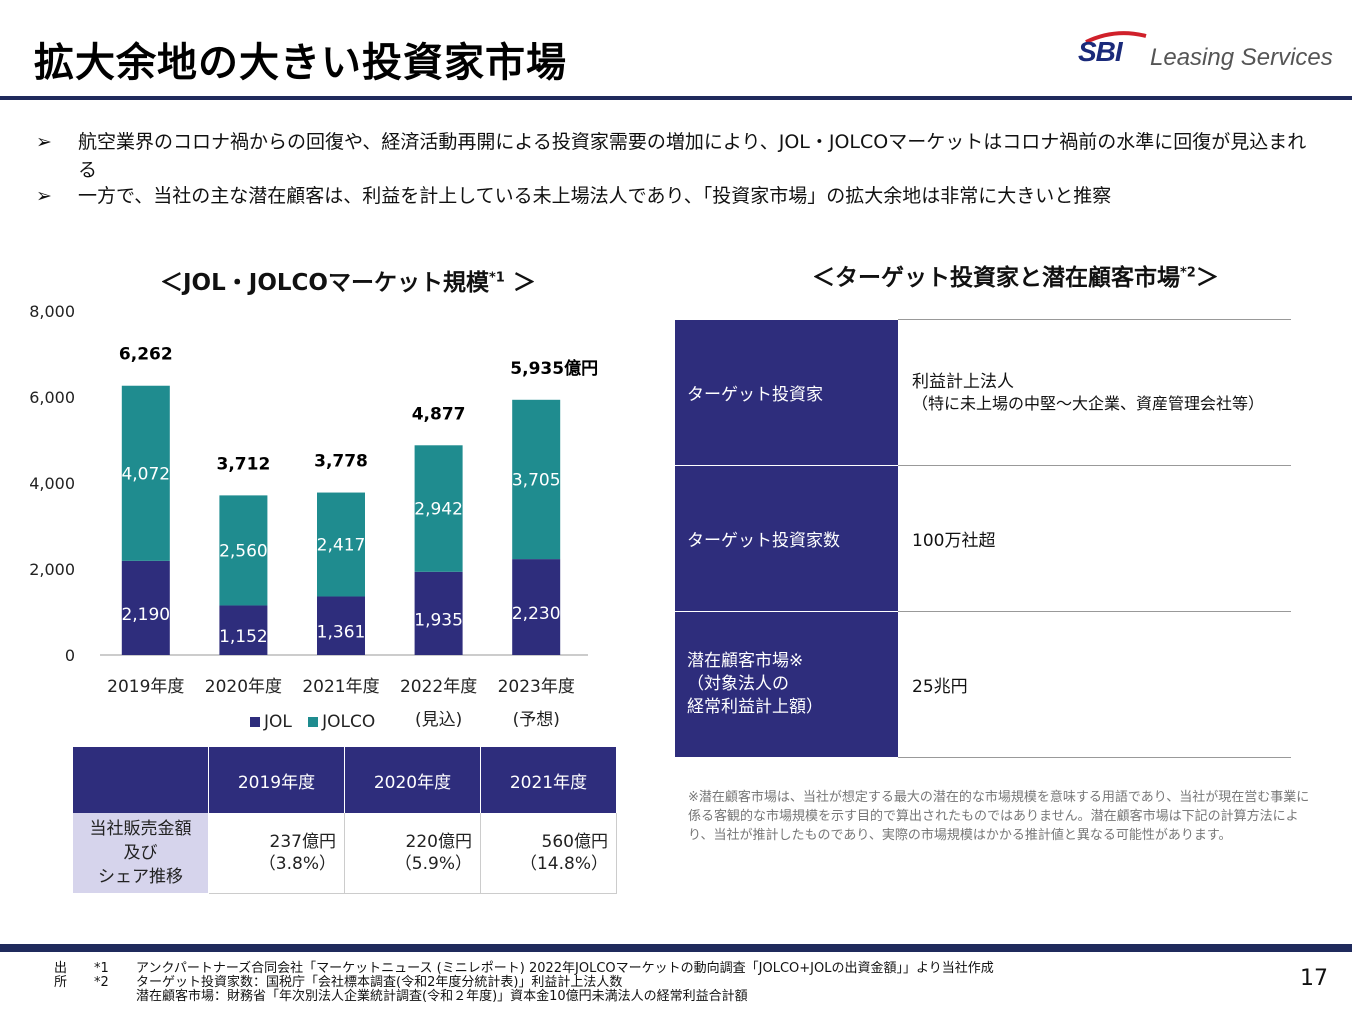 The width and height of the screenshot is (1352, 1016). Describe the element at coordinates (243, 687) in the screenshot. I see `x-tick-label: 2020年度` at that location.